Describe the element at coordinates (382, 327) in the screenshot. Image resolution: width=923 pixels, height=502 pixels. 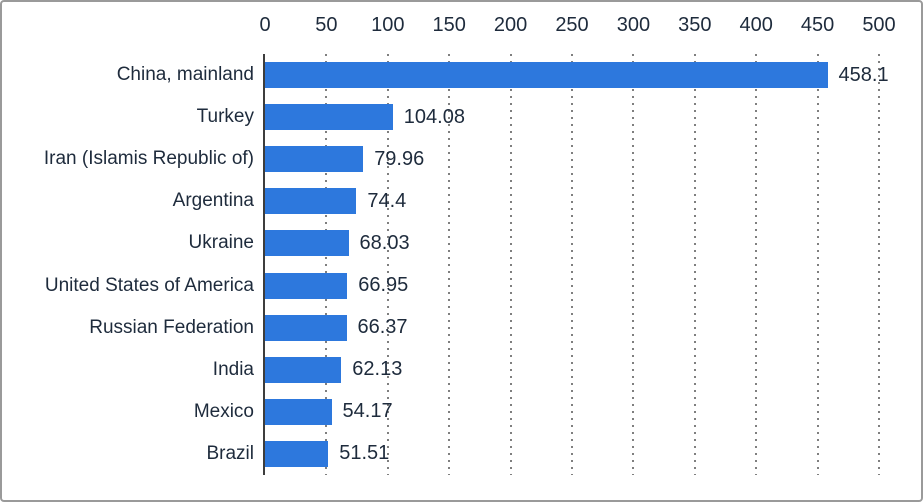
I see `value-label: 66.37` at that location.